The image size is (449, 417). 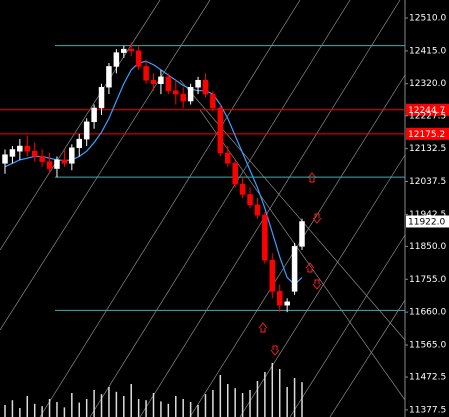 What do you see at coordinates (427, 313) in the screenshot?
I see `y-tick-label: 11660.0` at bounding box center [427, 313].